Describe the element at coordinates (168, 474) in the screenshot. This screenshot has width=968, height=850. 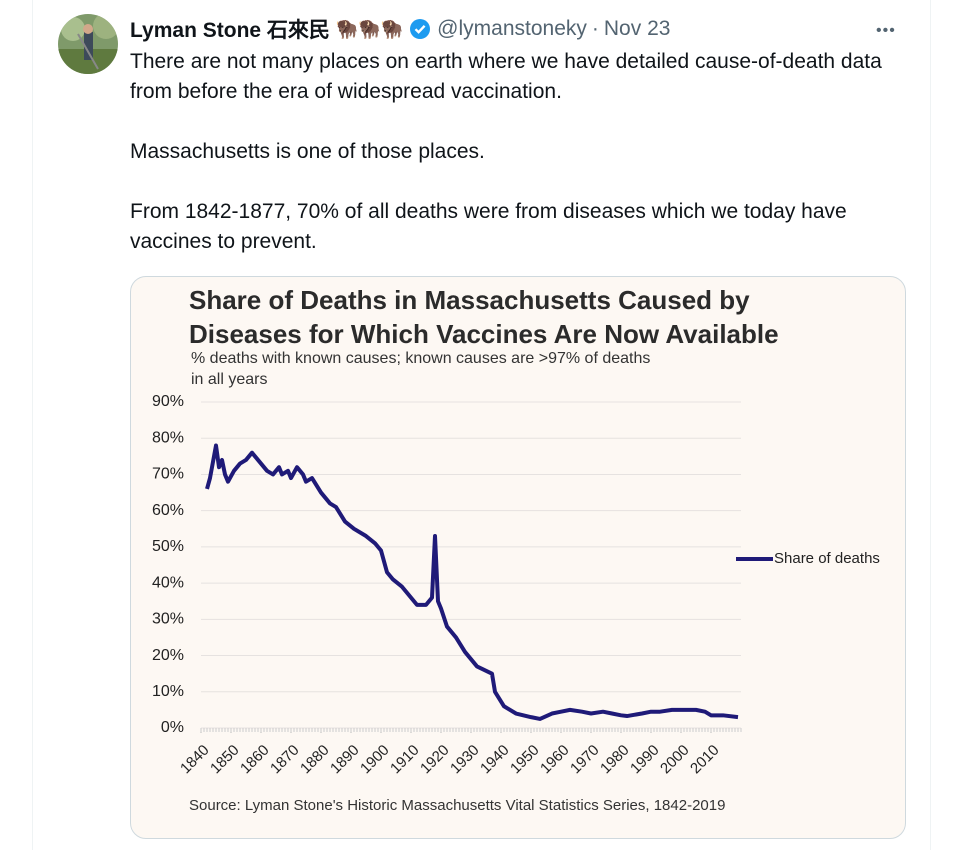
I see `y-tick-label: 70%` at that location.